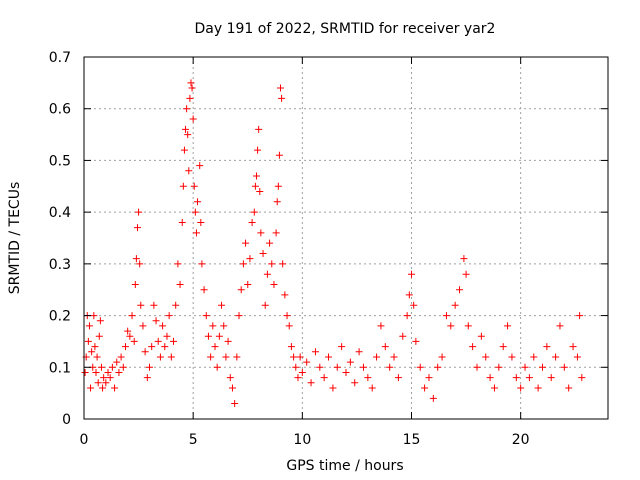  I want to click on x-tick-label: 0, so click(84, 440).